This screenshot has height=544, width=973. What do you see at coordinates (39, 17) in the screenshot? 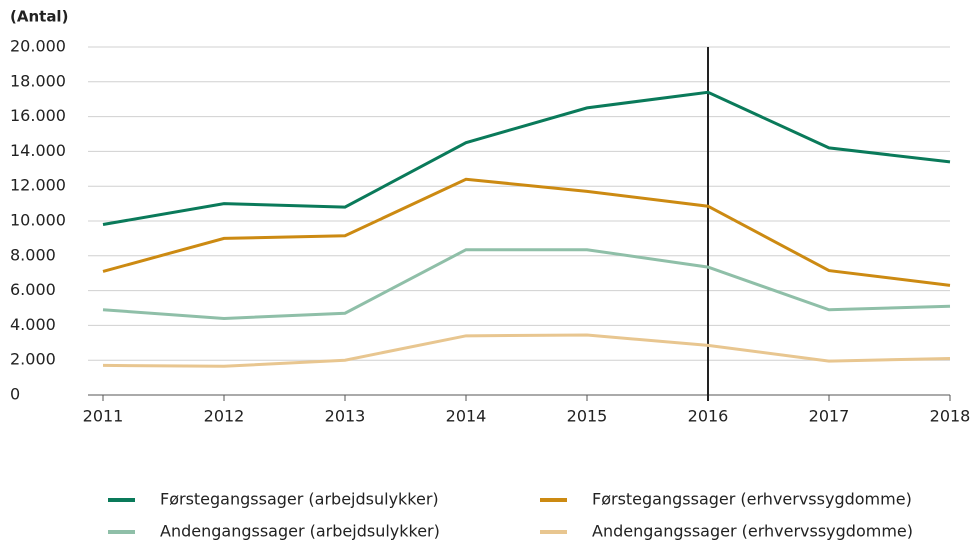
I see `y-axis-label: (Antal)` at bounding box center [39, 17].